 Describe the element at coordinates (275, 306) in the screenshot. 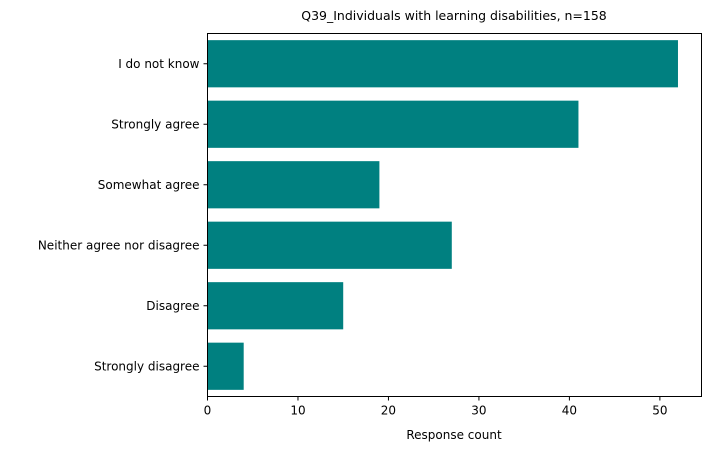

I see `bar-disagree` at that location.